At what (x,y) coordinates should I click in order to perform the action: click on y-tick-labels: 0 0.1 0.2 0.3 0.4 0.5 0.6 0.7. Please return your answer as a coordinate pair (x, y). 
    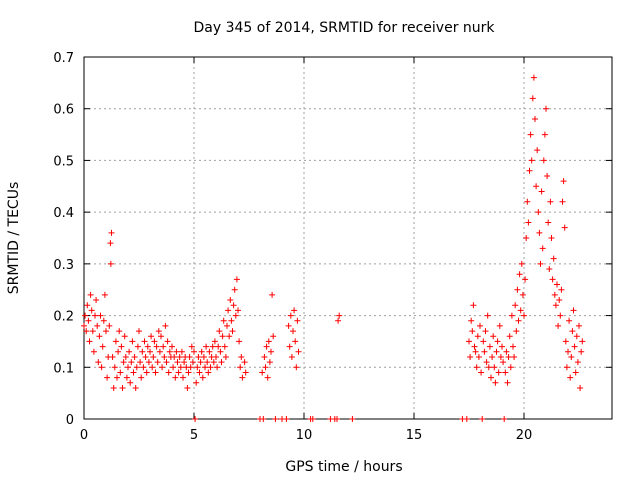
    Looking at the image, I should click on (63, 239).